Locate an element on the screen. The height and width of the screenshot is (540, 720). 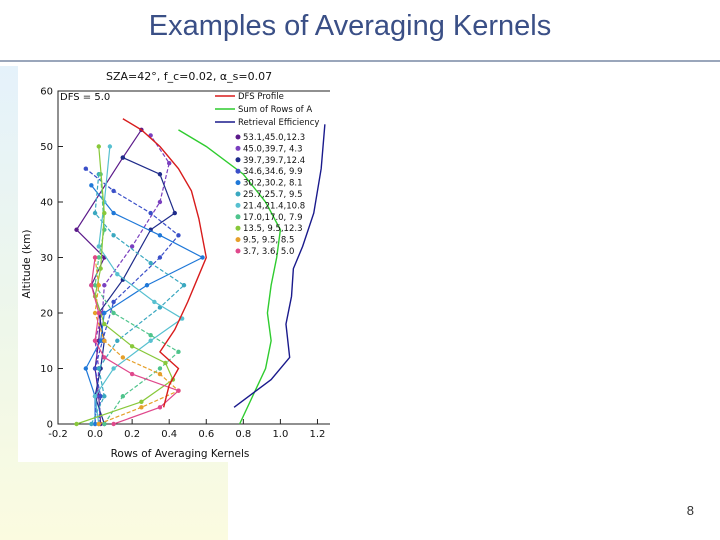
x-tick-label: 0.8 is located at coordinates (243, 434).